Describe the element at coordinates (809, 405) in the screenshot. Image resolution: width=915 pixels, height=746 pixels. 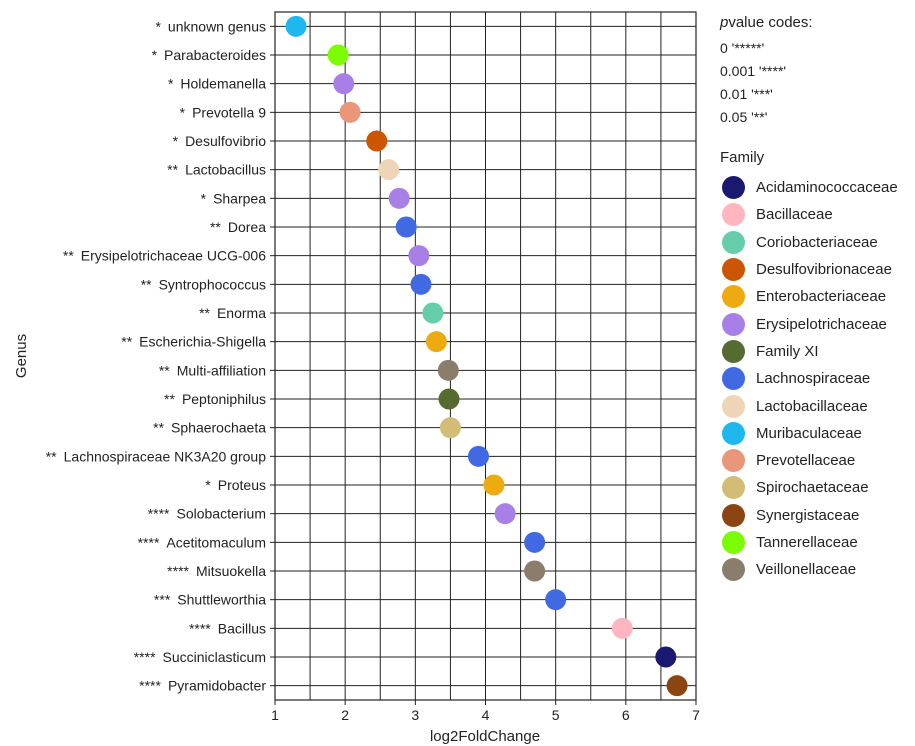
I see `family-legend-item: Lactobacillaceae` at that location.